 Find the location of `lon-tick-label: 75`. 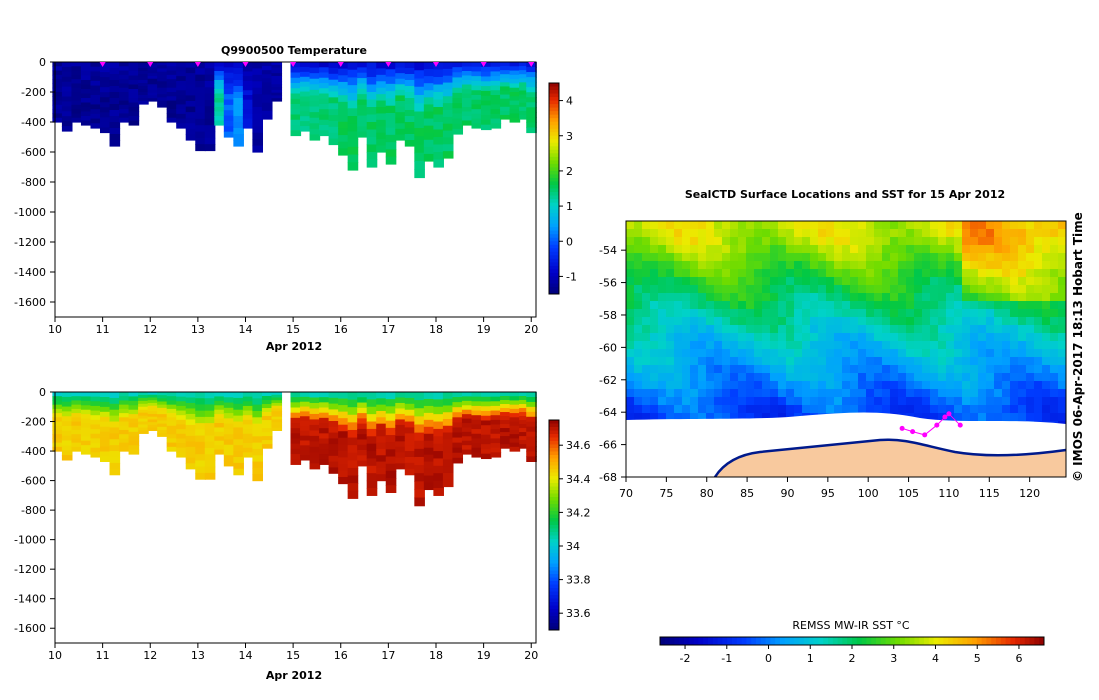

lon-tick-label: 75 is located at coordinates (666, 493).